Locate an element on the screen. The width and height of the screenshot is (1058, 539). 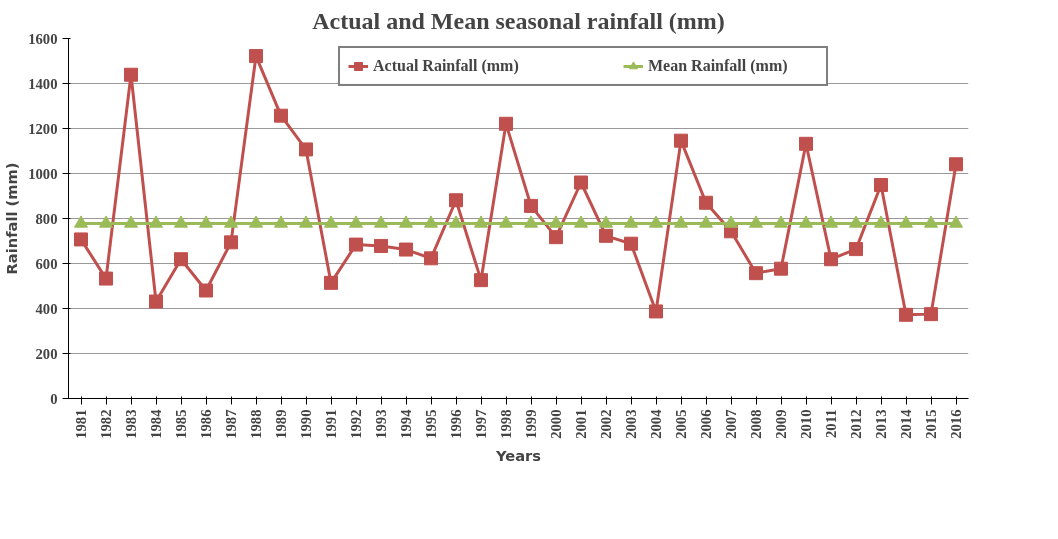
x-tick-label: 1991 is located at coordinates (331, 424).